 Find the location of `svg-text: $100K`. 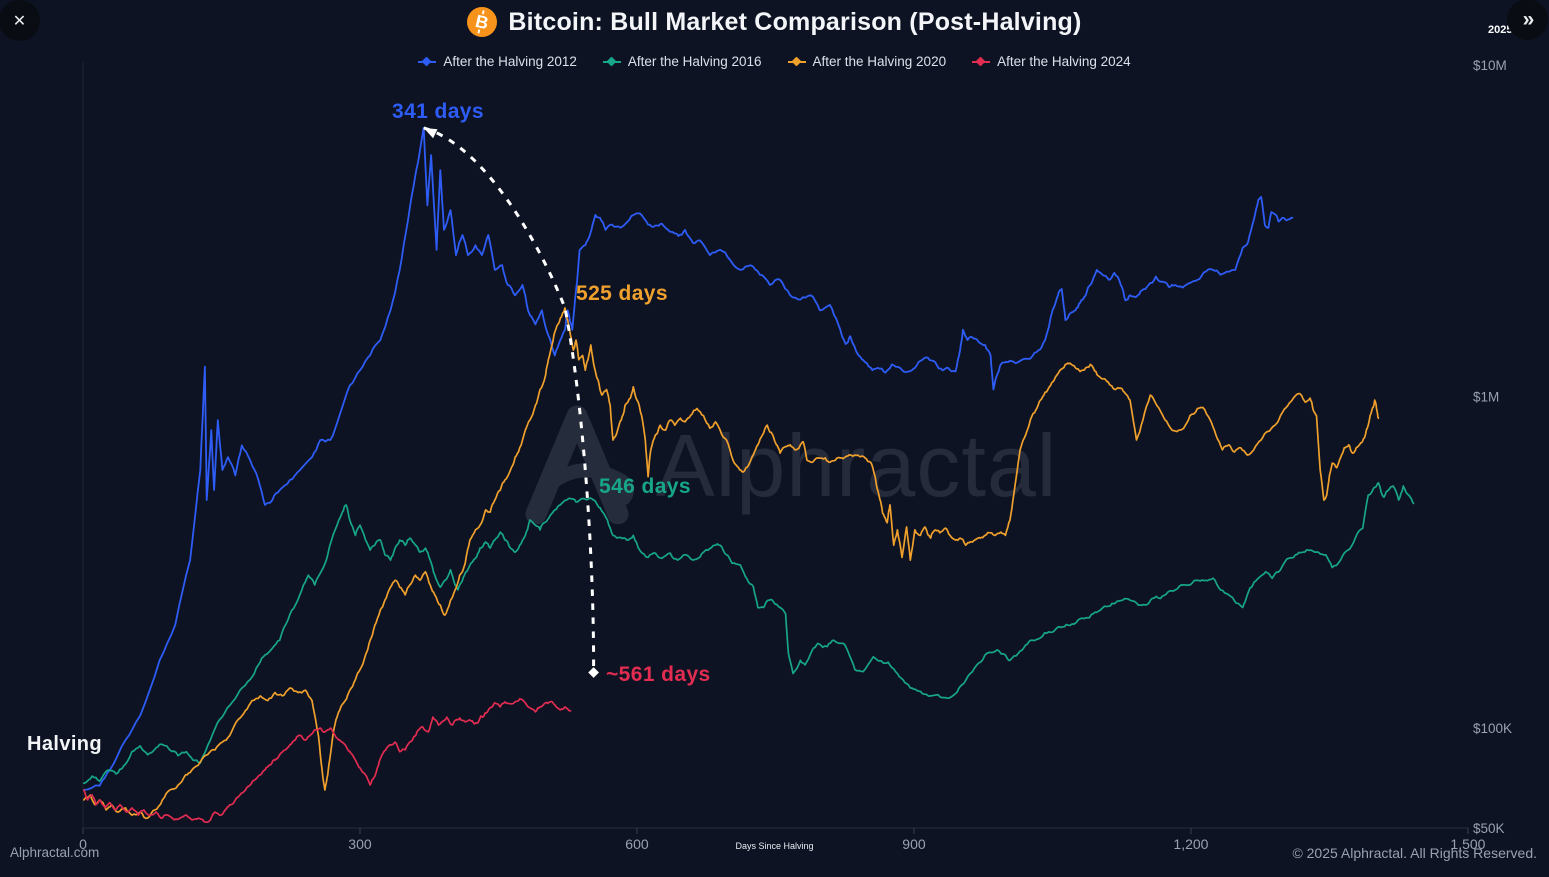

svg-text: $100K is located at coordinates (1492, 728).